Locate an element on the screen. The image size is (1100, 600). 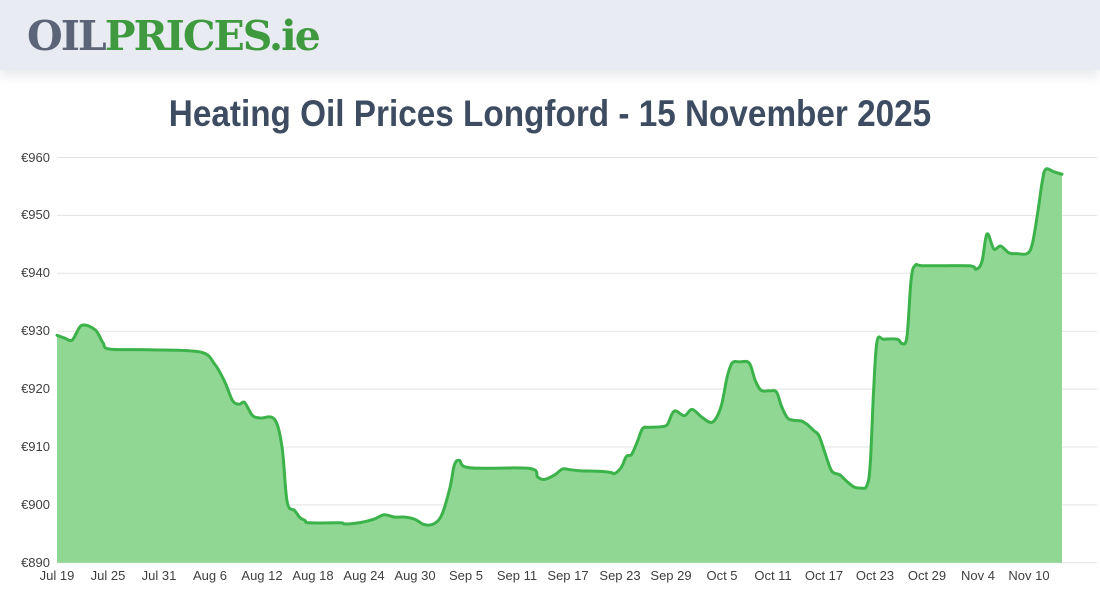
x-axis-label: Sep 17 is located at coordinates (568, 575).